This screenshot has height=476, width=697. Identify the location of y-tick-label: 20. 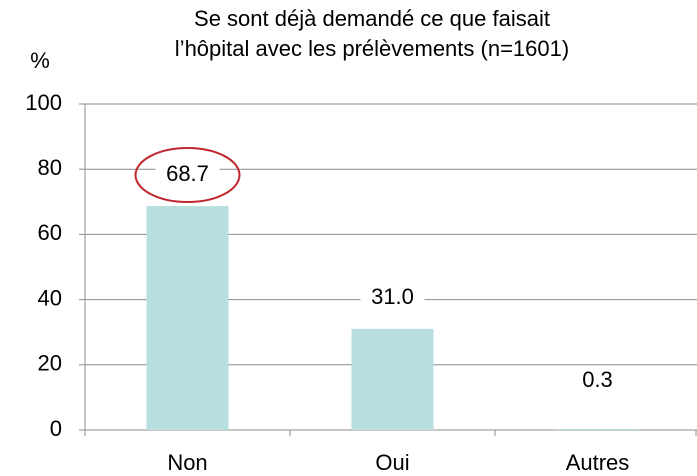
(50, 363).